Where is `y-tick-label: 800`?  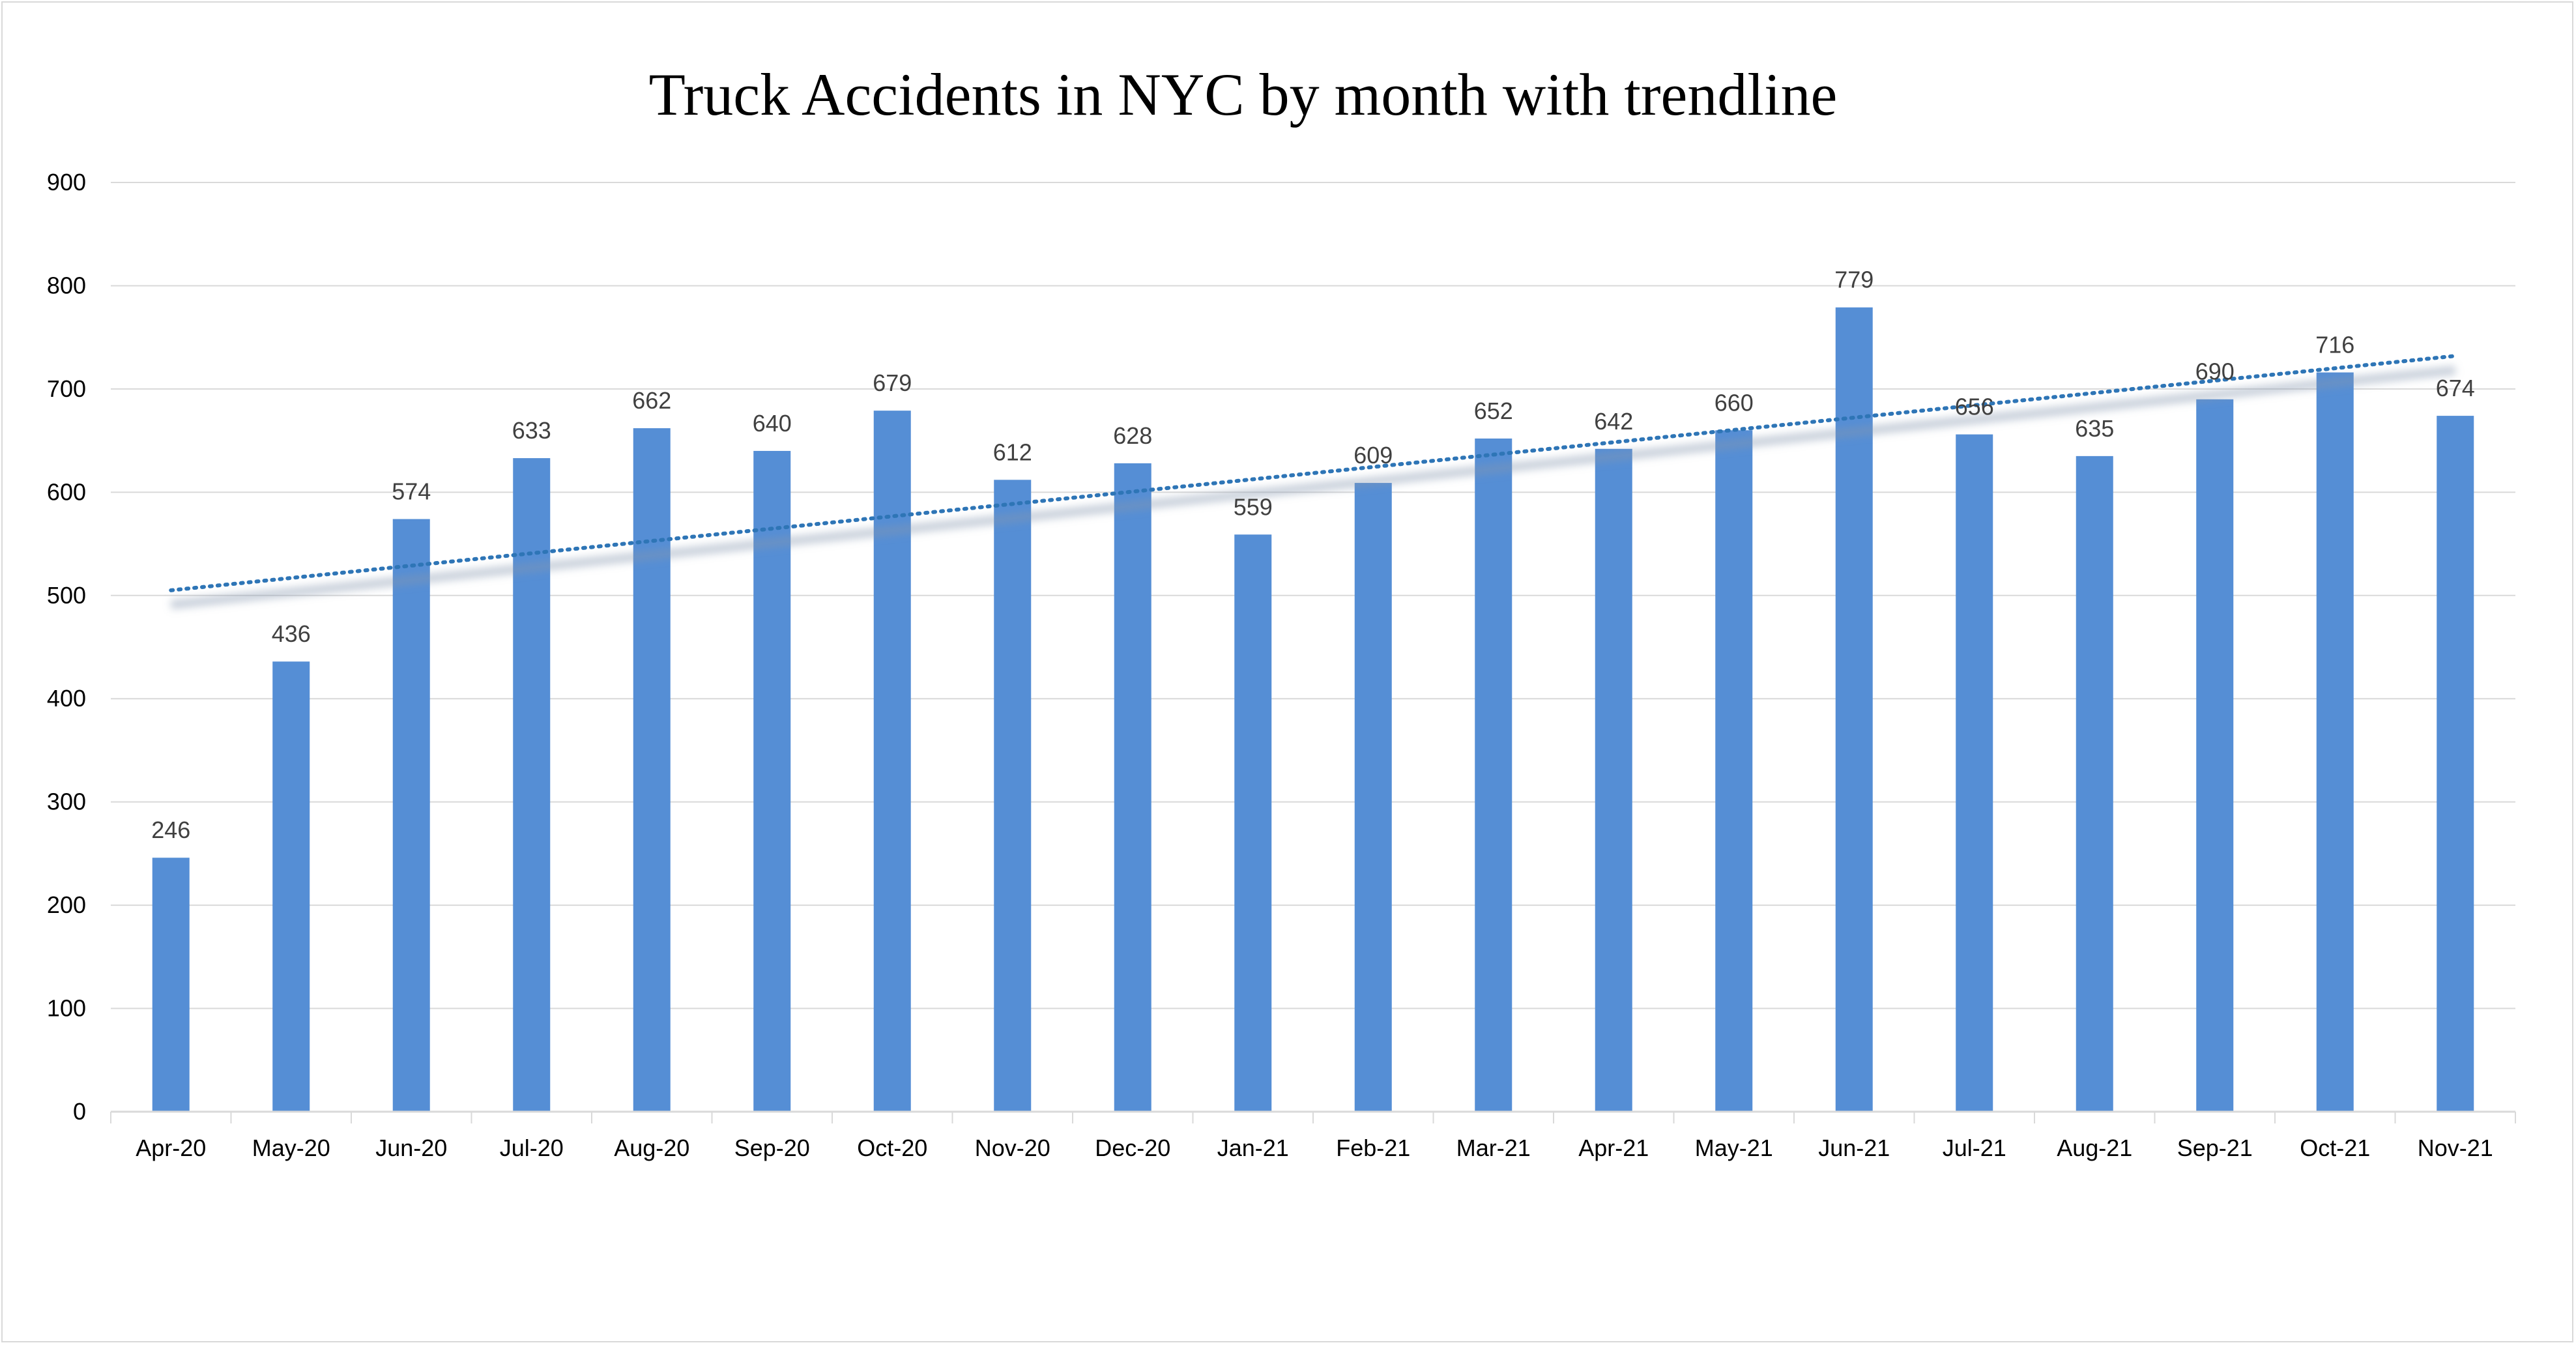
y-tick-label: 800 is located at coordinates (66, 285).